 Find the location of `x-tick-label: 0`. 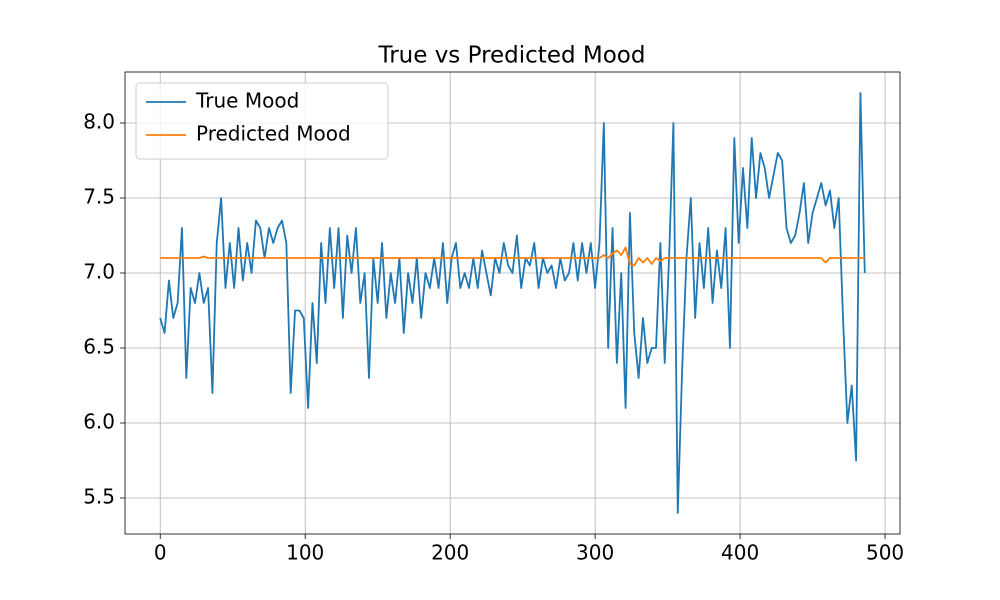

x-tick-label: 0 is located at coordinates (160, 553).